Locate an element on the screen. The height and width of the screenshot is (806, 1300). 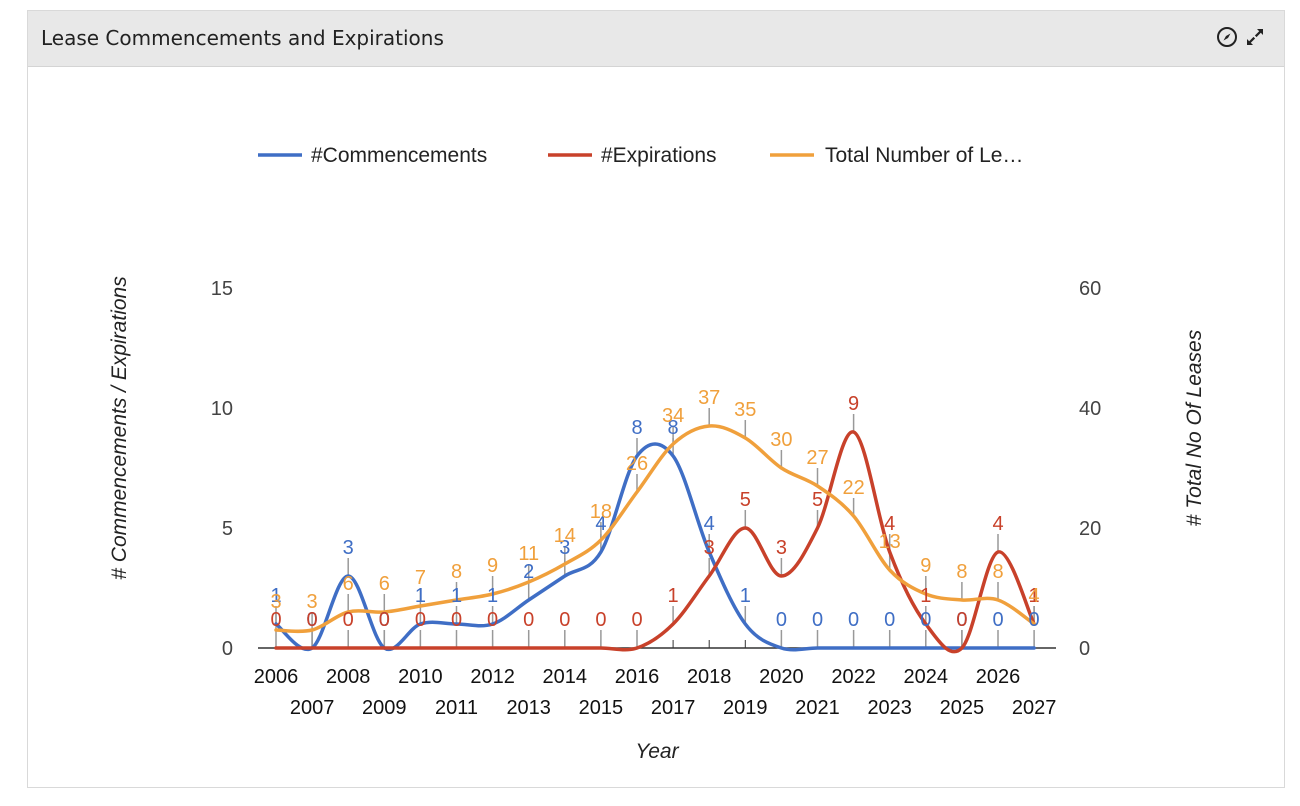
y-left-tick-label: 5 is located at coordinates (227, 529).